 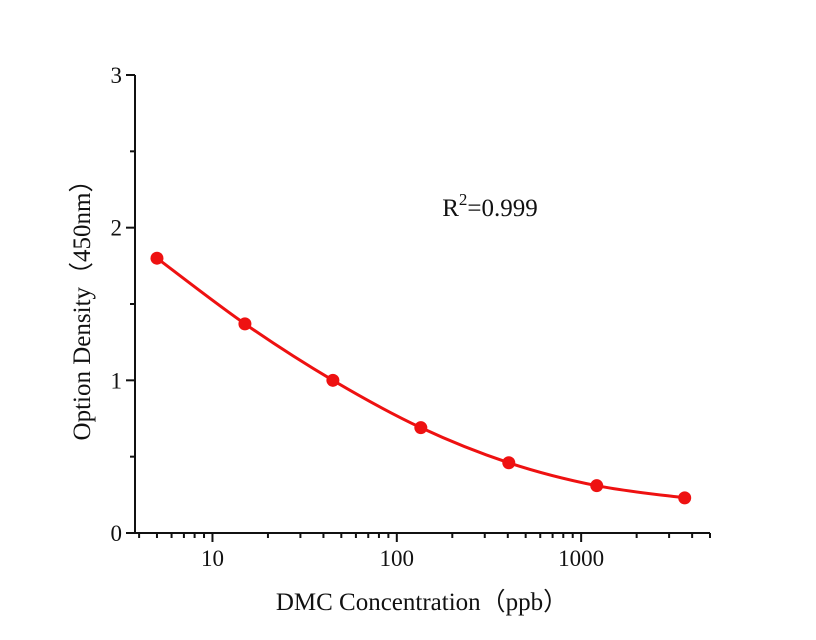 What do you see at coordinates (422, 551) in the screenshot?
I see `x-axis: 10 100 1000` at bounding box center [422, 551].